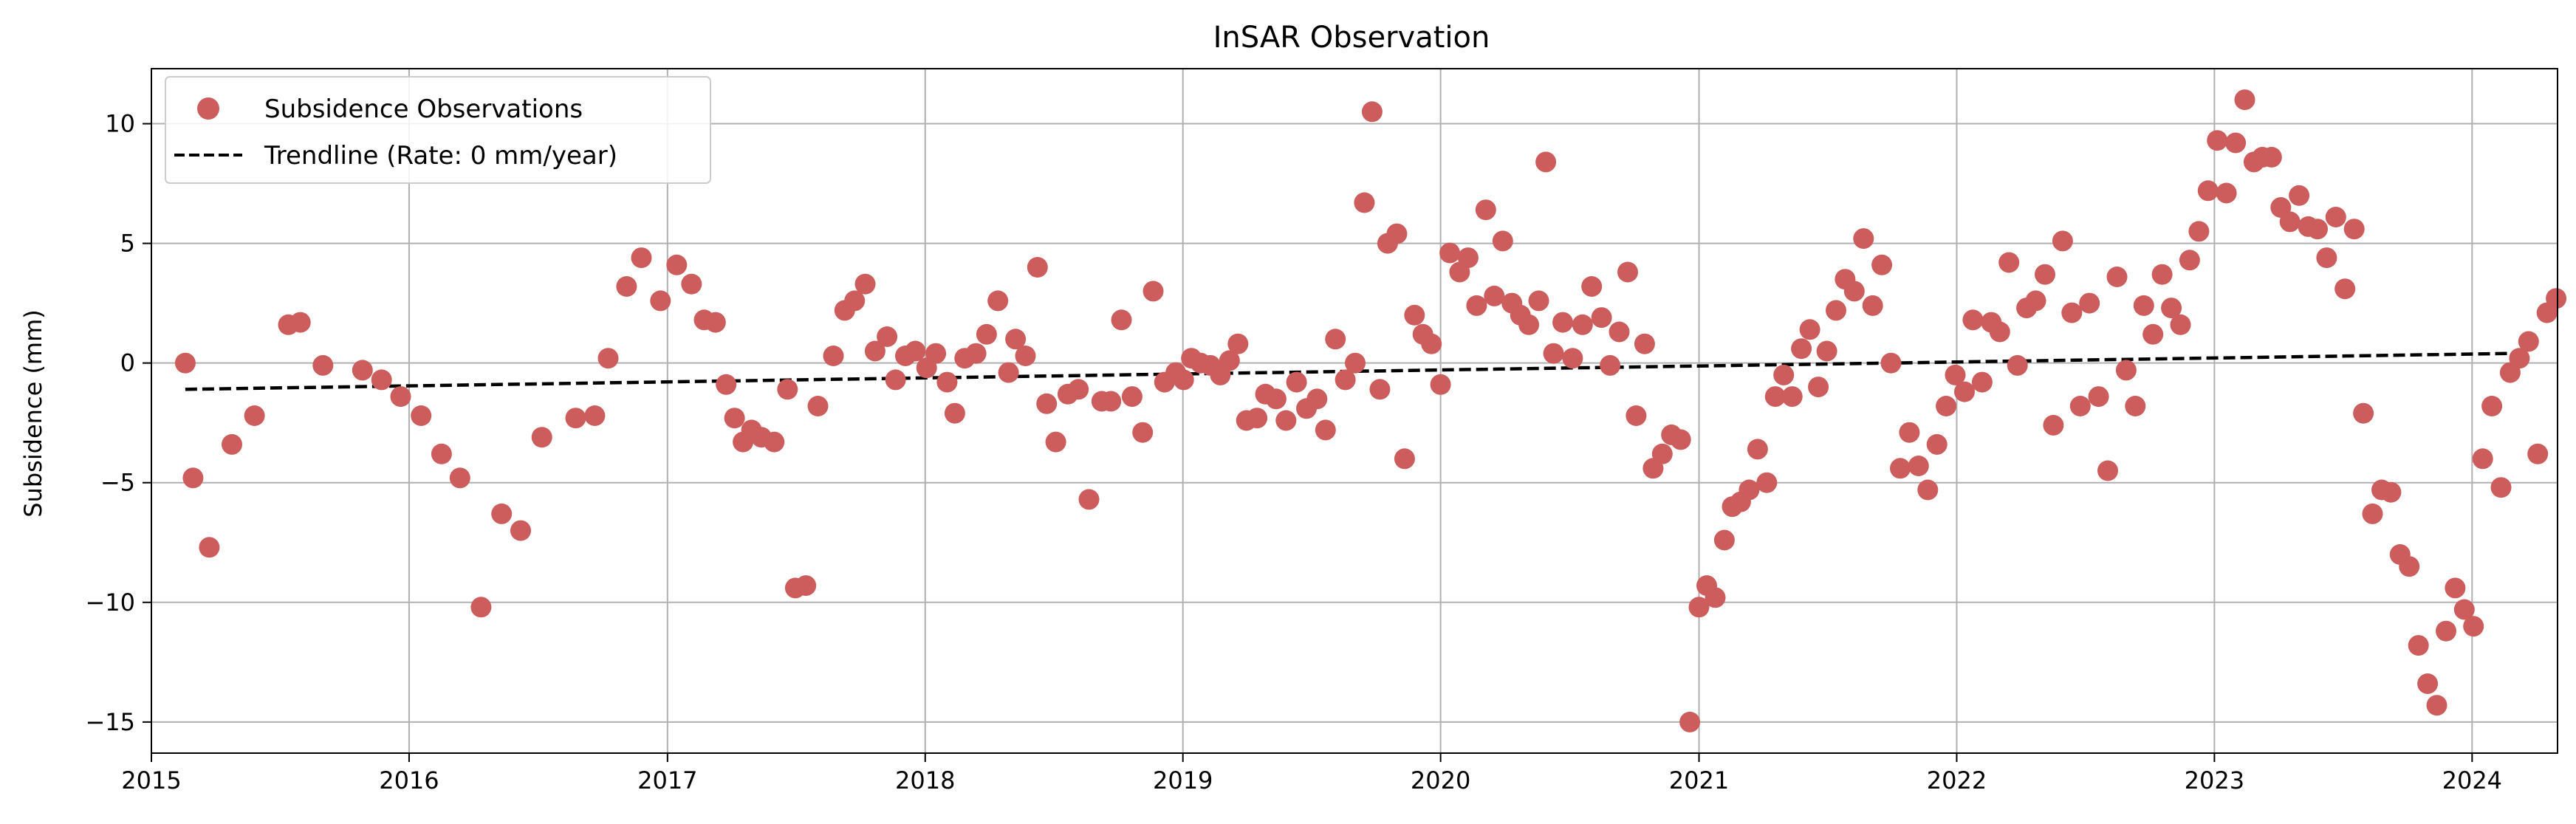 The height and width of the screenshot is (824, 2576). What do you see at coordinates (440, 156) in the screenshot?
I see `legend-label-trendline: Trendline (Rate: 0 mm/year)` at bounding box center [440, 156].